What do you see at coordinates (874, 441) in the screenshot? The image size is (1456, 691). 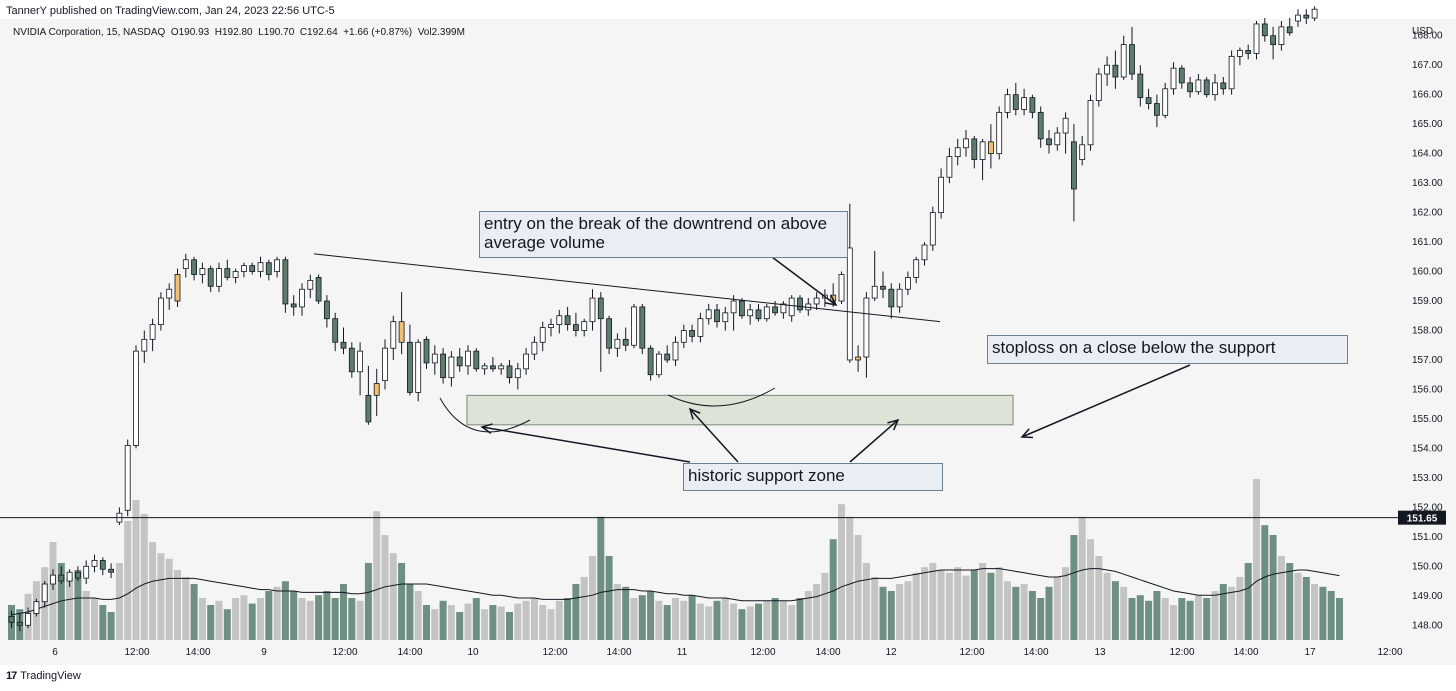 I see `support-arrow-right` at bounding box center [874, 441].